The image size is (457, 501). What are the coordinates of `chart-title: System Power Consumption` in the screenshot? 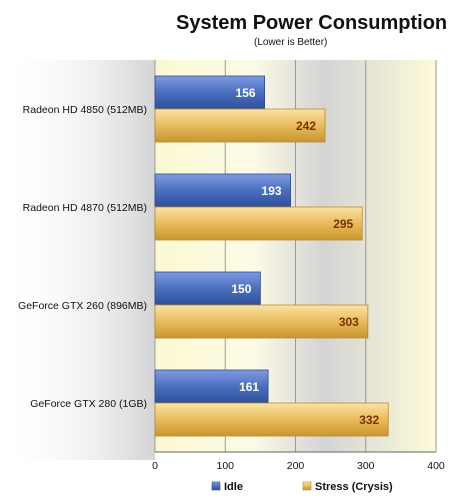 It's located at (312, 23).